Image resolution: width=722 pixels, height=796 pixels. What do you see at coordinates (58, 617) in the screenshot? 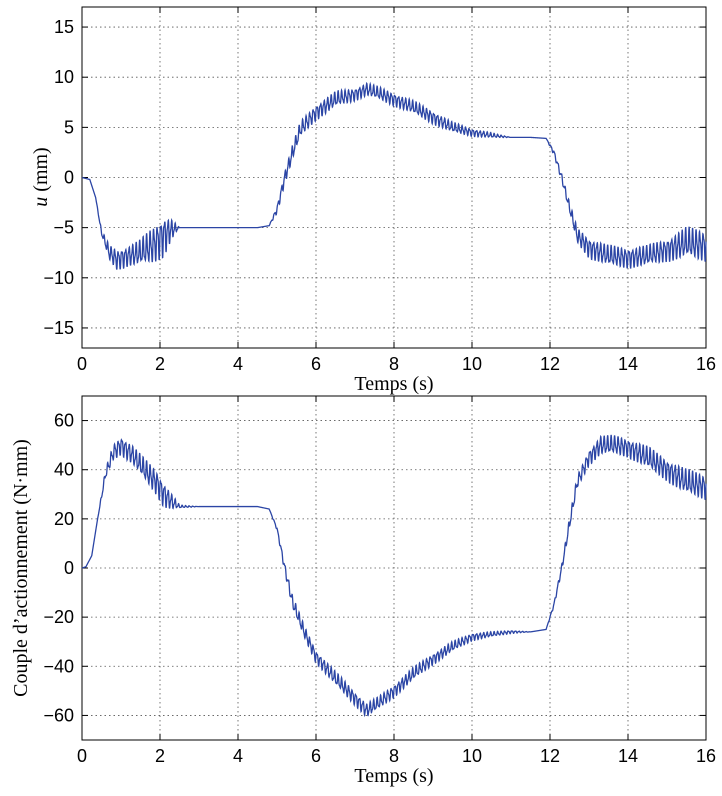
I see `plot-torque-ytick-label: −20` at bounding box center [58, 617].